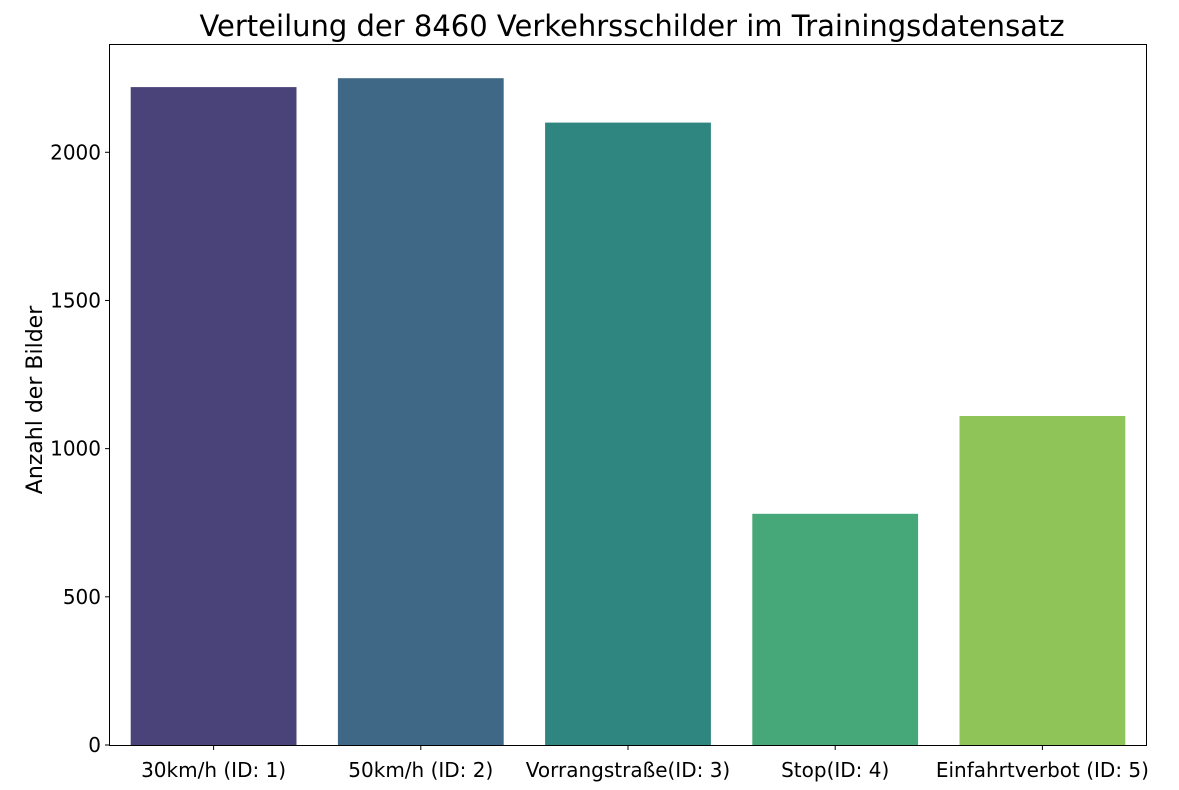 This screenshot has height=790, width=1179. I want to click on x-tick-label: Stop(ID: 4), so click(835, 770).